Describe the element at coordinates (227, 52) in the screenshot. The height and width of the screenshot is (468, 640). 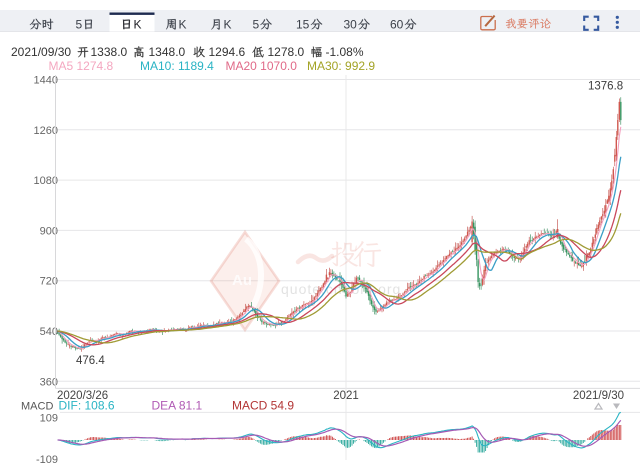
I see `svg-text: 1294.6` at that location.